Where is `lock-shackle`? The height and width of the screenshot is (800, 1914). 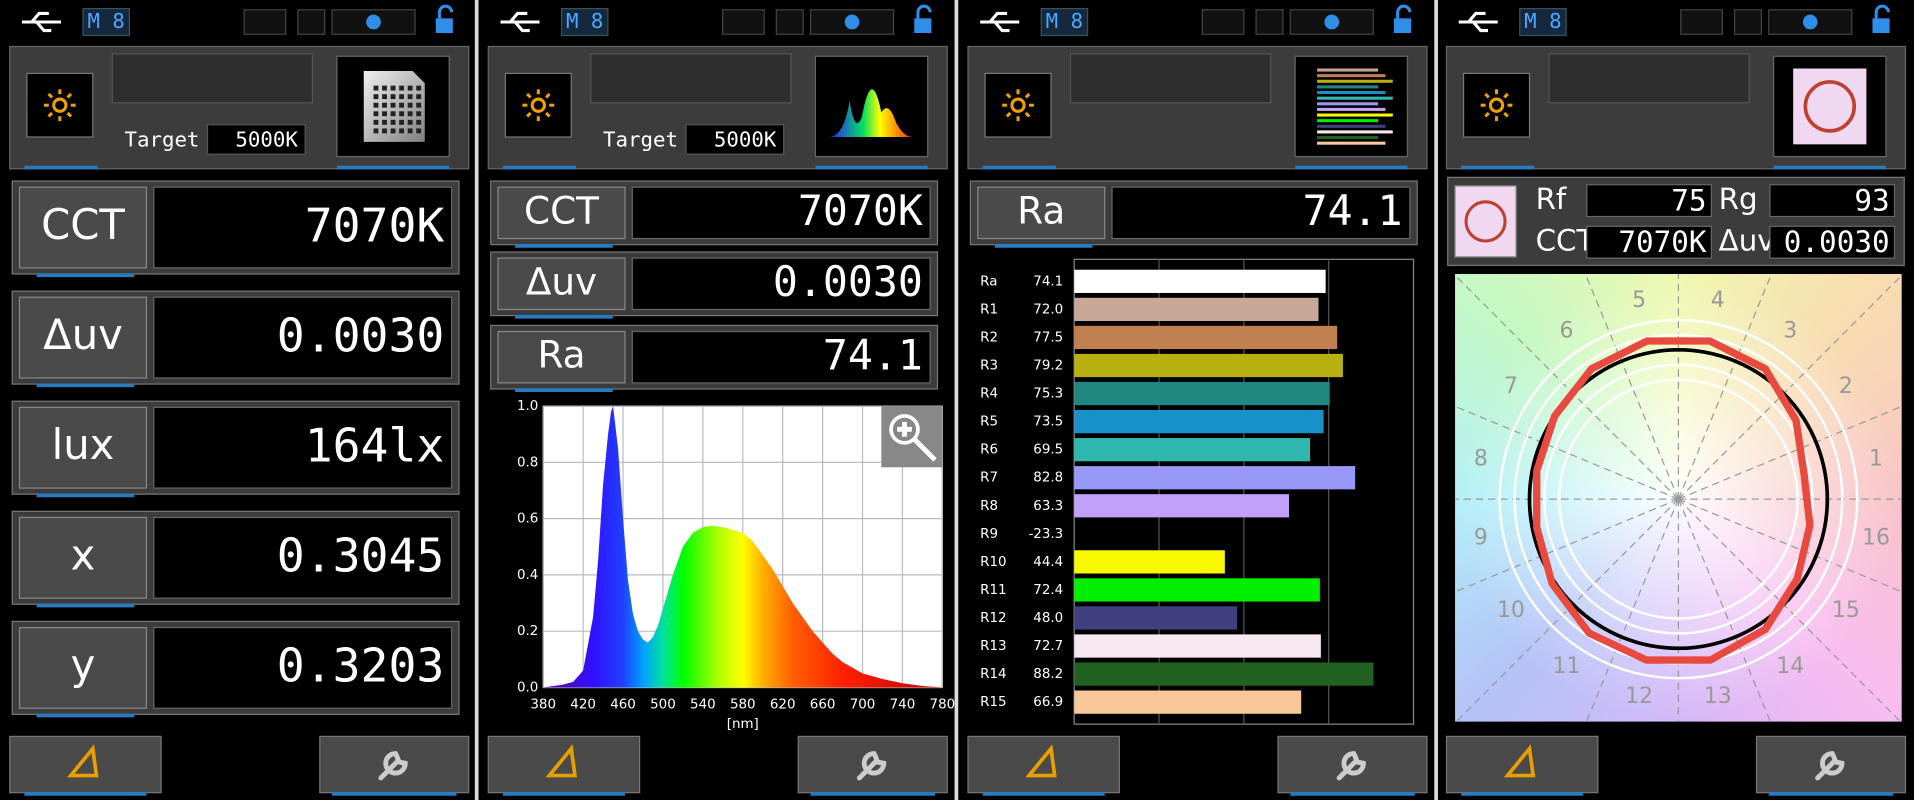
lock-shackle is located at coordinates (1882, 11).